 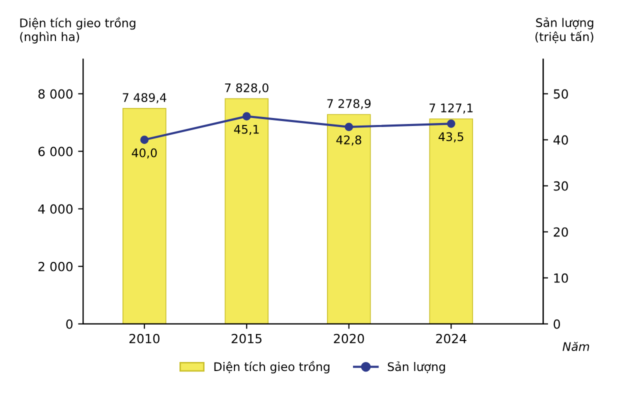 What do you see at coordinates (144, 98) in the screenshot?
I see `data-label: 7 489,4` at bounding box center [144, 98].